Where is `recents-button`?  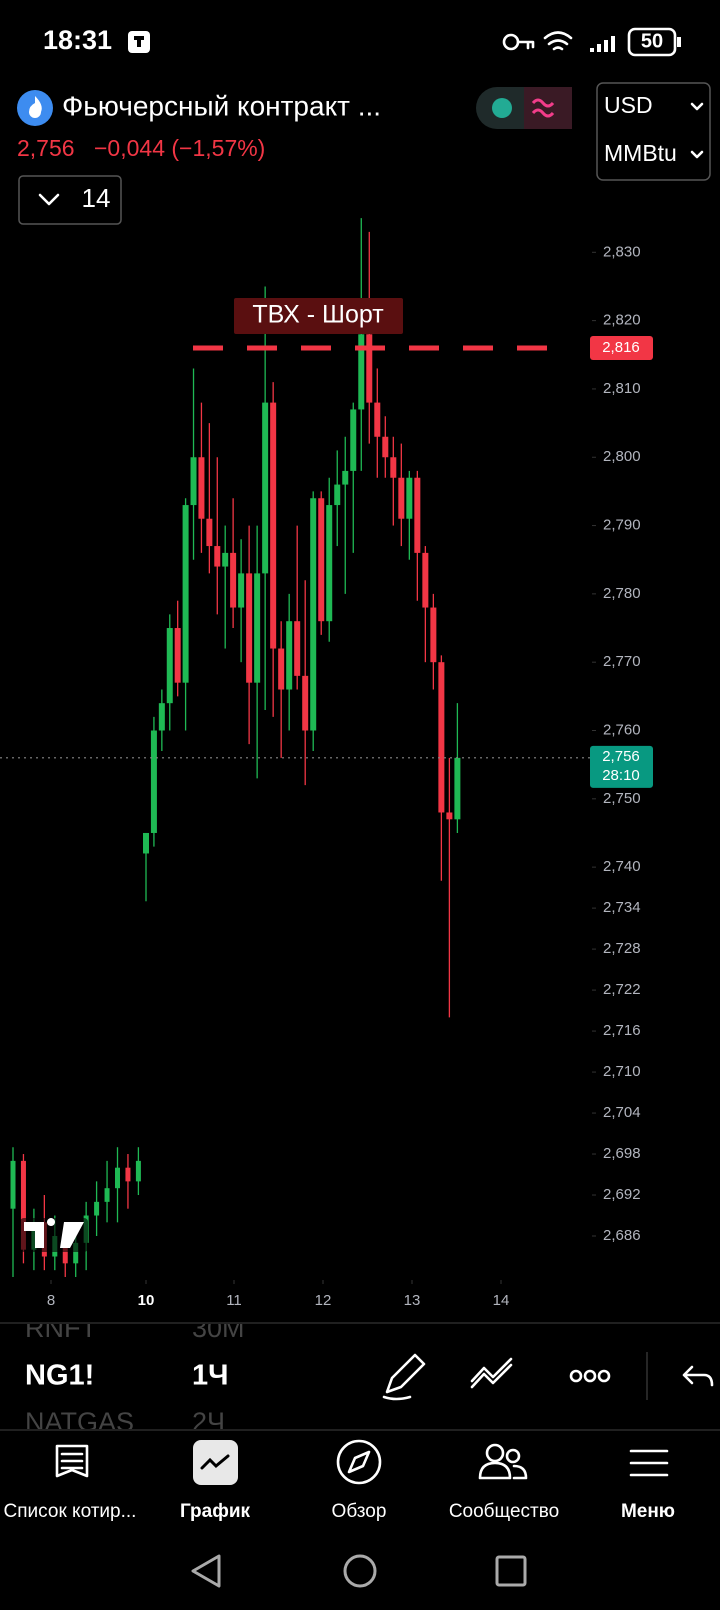 recents-button is located at coordinates (511, 1571).